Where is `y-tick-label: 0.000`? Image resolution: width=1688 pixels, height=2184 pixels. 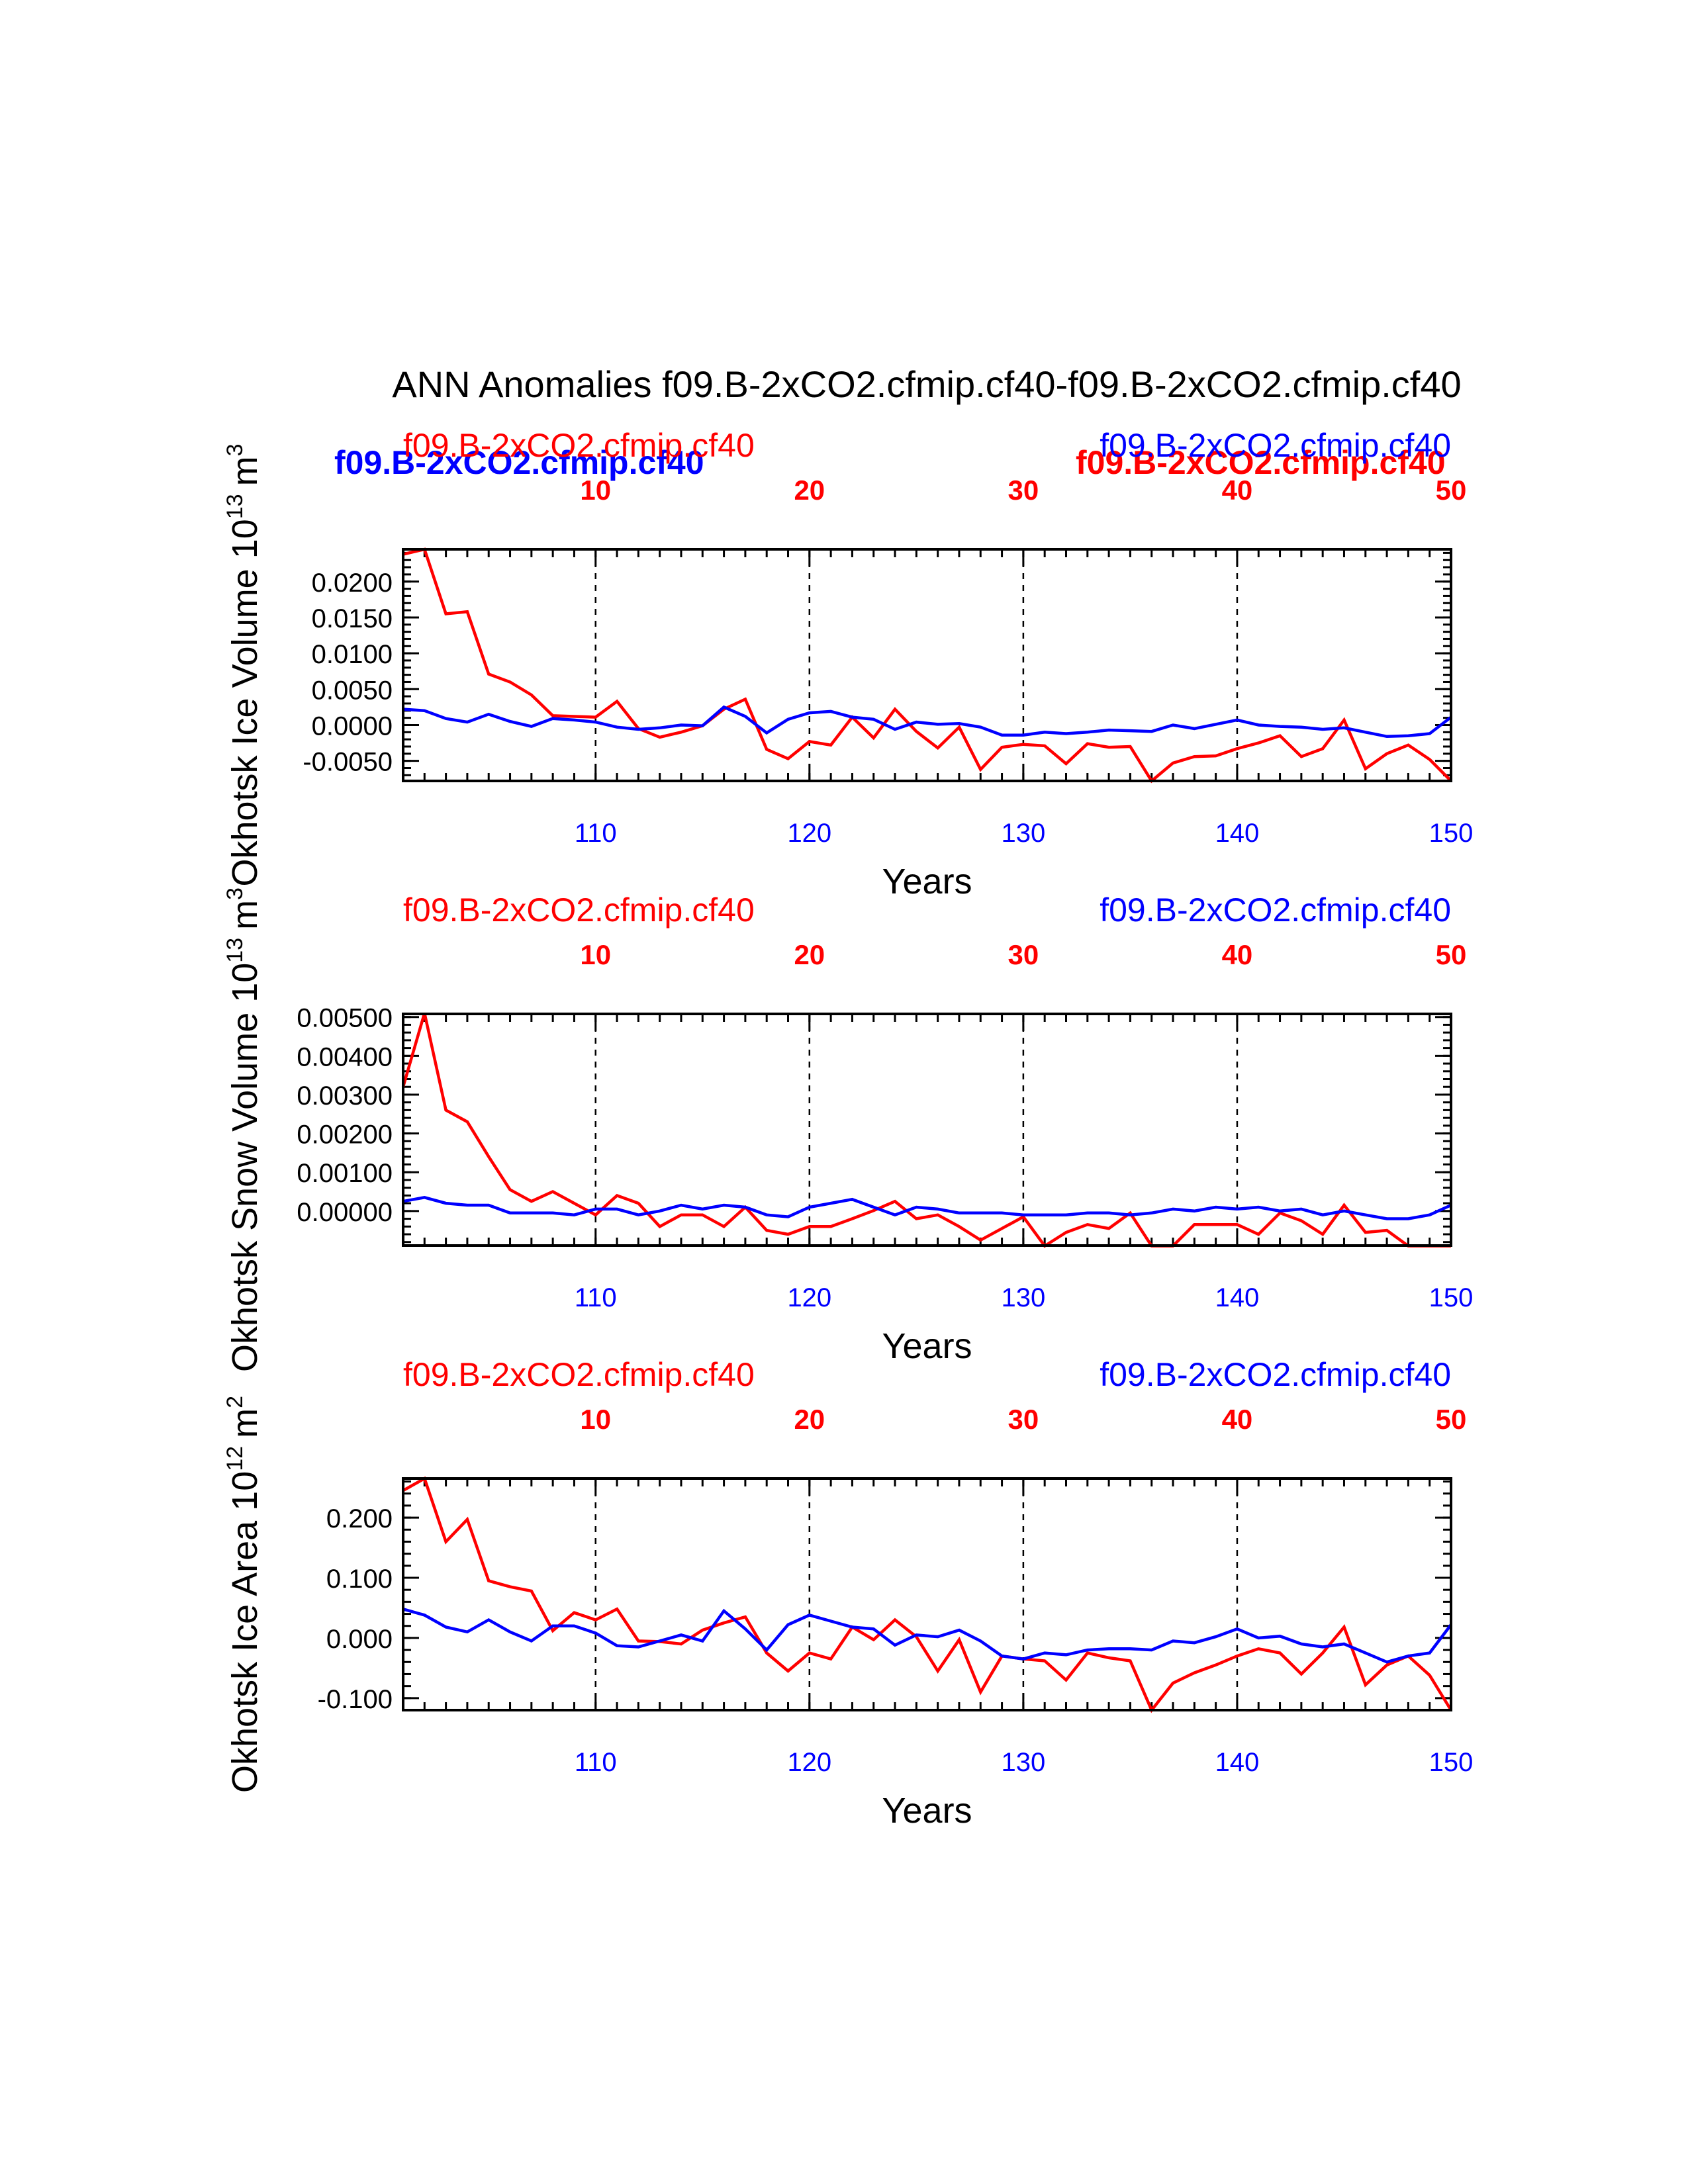 y-tick-label: 0.000 is located at coordinates (359, 1639).